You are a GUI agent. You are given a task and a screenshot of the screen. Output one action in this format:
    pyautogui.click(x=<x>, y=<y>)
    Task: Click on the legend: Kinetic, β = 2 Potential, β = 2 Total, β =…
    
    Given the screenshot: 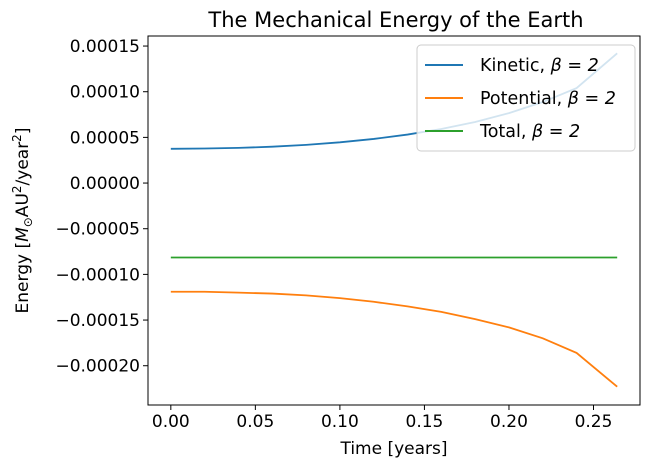 What is the action you would take?
    pyautogui.click(x=526, y=98)
    